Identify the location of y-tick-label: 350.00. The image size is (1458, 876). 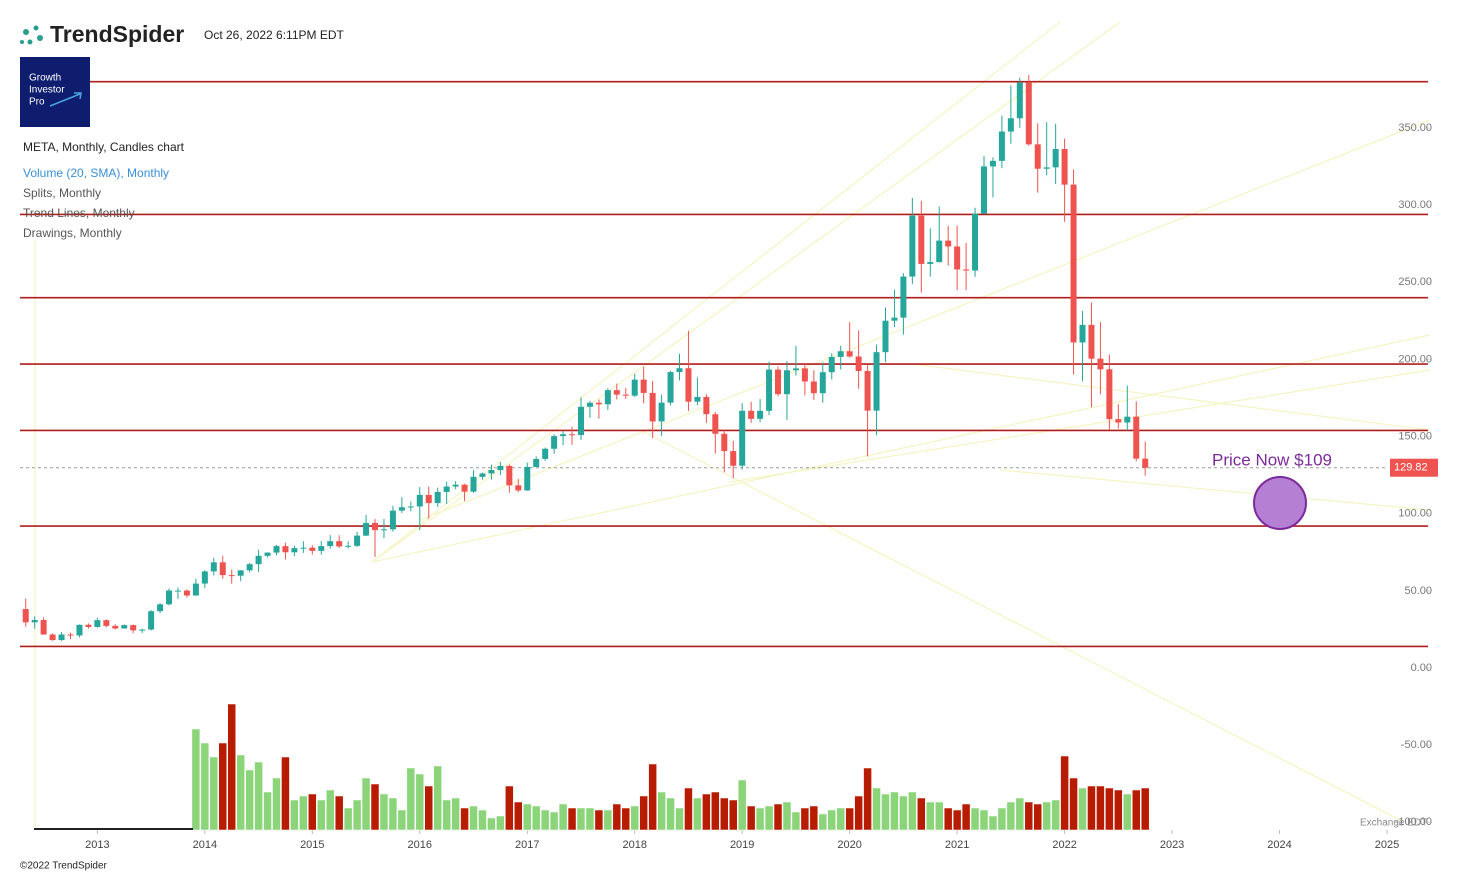
(1415, 128).